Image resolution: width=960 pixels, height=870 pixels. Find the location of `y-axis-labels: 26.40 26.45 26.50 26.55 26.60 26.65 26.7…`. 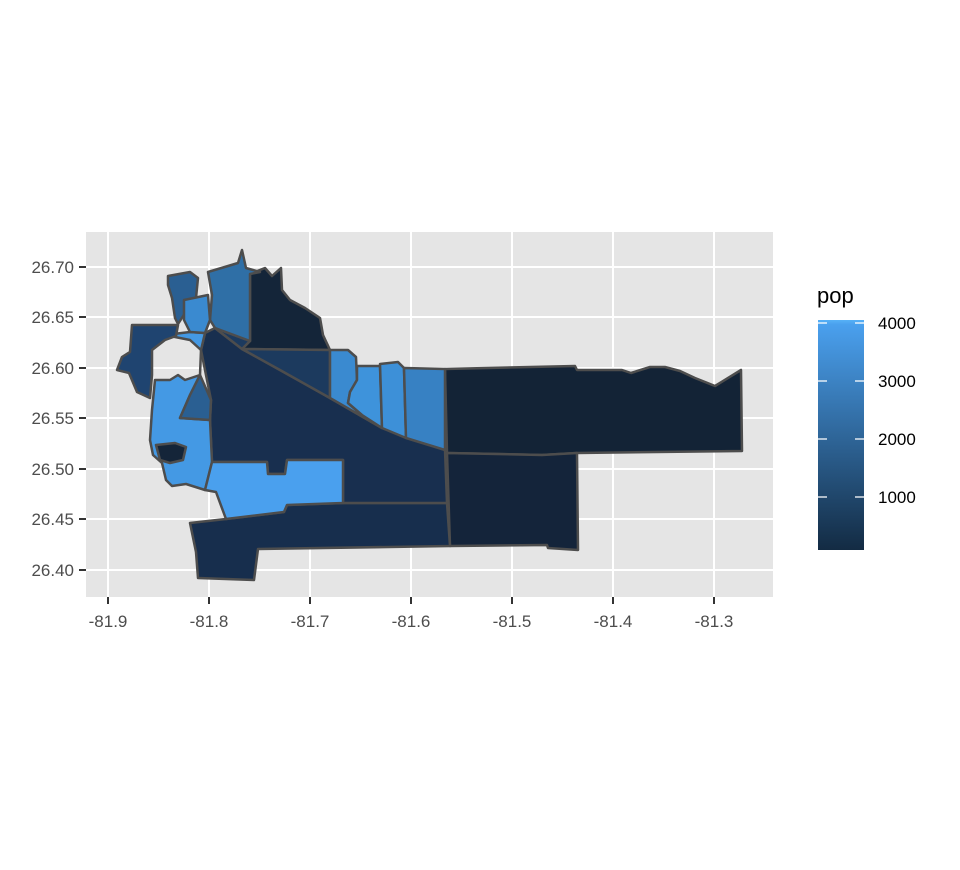

y-axis-labels: 26.40 26.45 26.50 26.55 26.60 26.65 26.7… is located at coordinates (52, 419).